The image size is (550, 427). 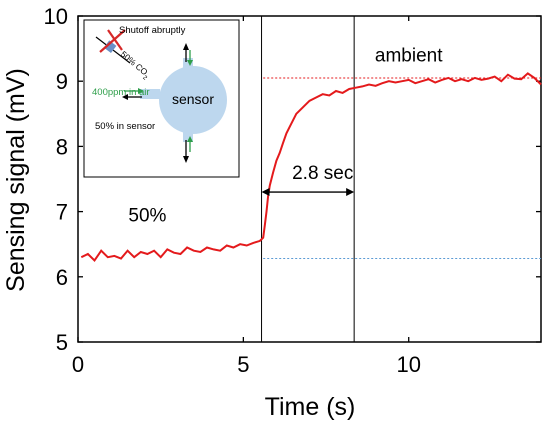 I want to click on y-tick-label: 10, so click(x=56, y=16).